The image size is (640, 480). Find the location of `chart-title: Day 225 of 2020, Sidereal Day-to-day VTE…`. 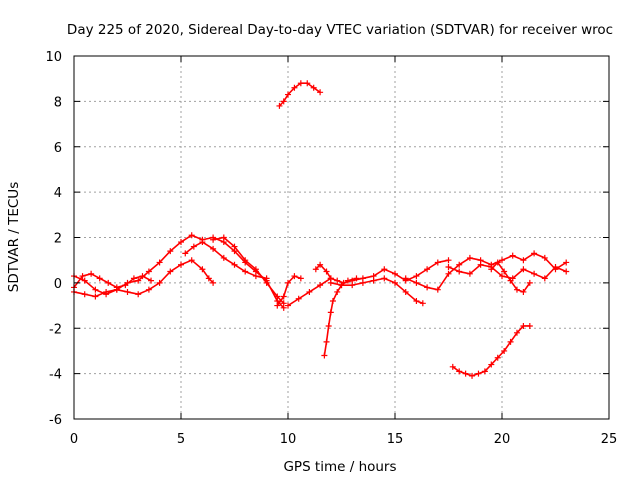

chart-title: Day 225 of 2020, Sidereal Day-to-day VTE… is located at coordinates (340, 30).